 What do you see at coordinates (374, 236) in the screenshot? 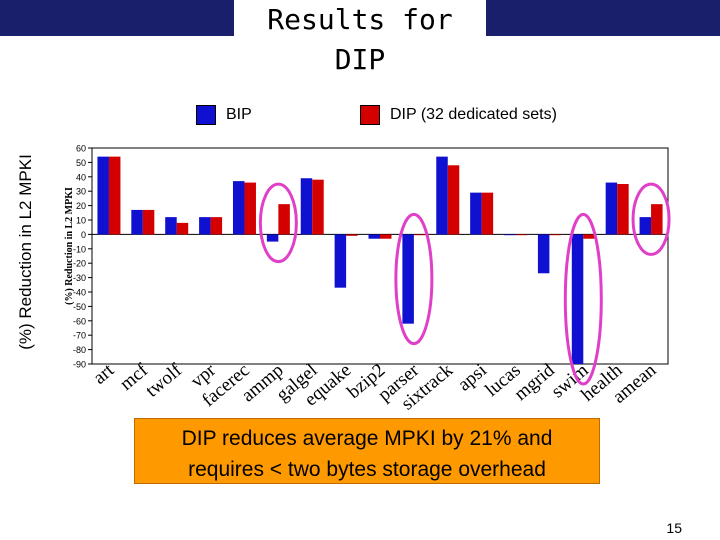
I see `bar-bip-bzip2` at bounding box center [374, 236].